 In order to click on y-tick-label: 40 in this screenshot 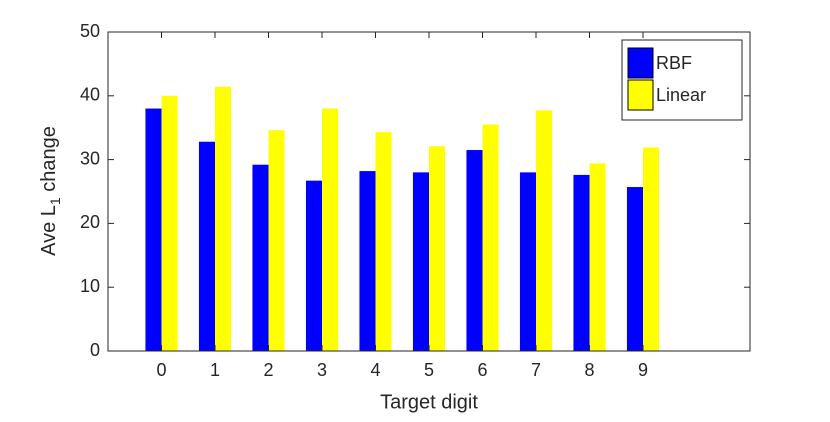, I will do `click(90, 95)`.